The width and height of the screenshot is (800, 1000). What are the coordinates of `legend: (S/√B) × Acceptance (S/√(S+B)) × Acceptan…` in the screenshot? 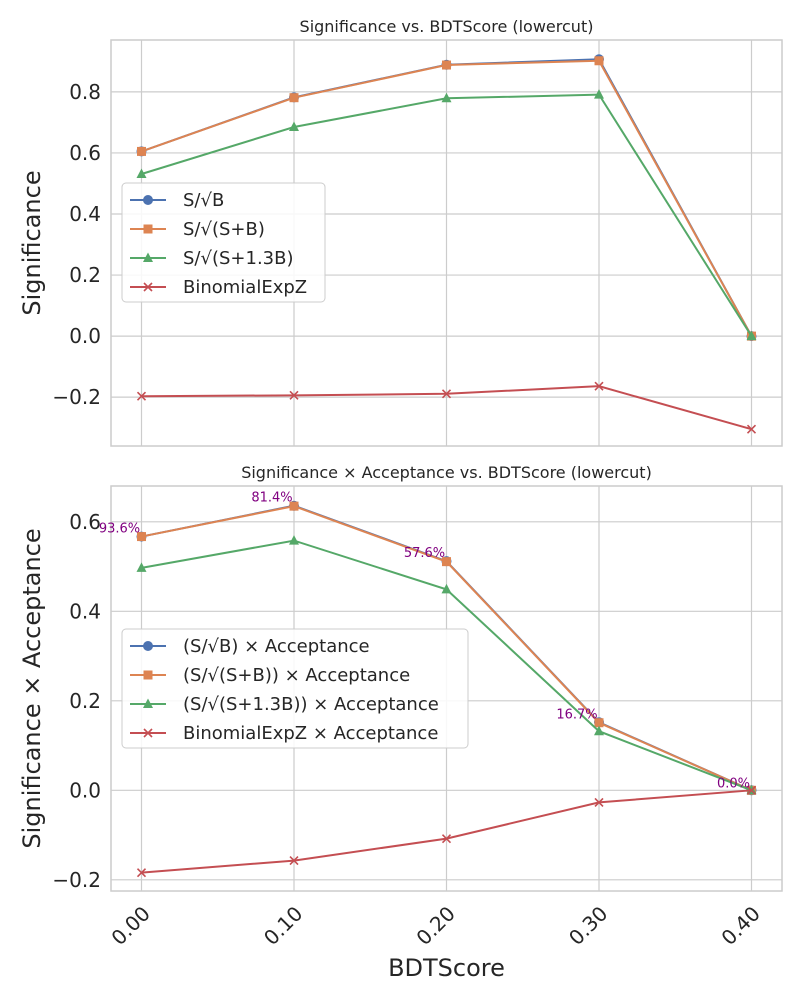 It's located at (295, 688).